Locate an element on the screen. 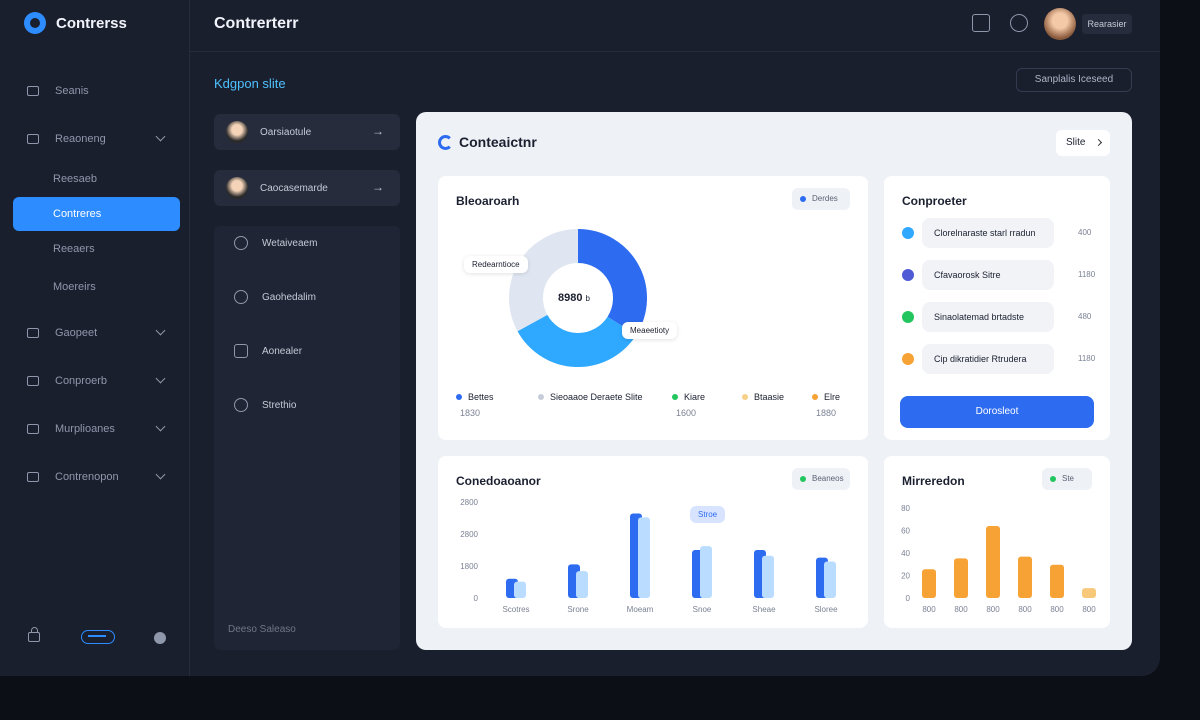  folder-icon is located at coordinates (33, 333).